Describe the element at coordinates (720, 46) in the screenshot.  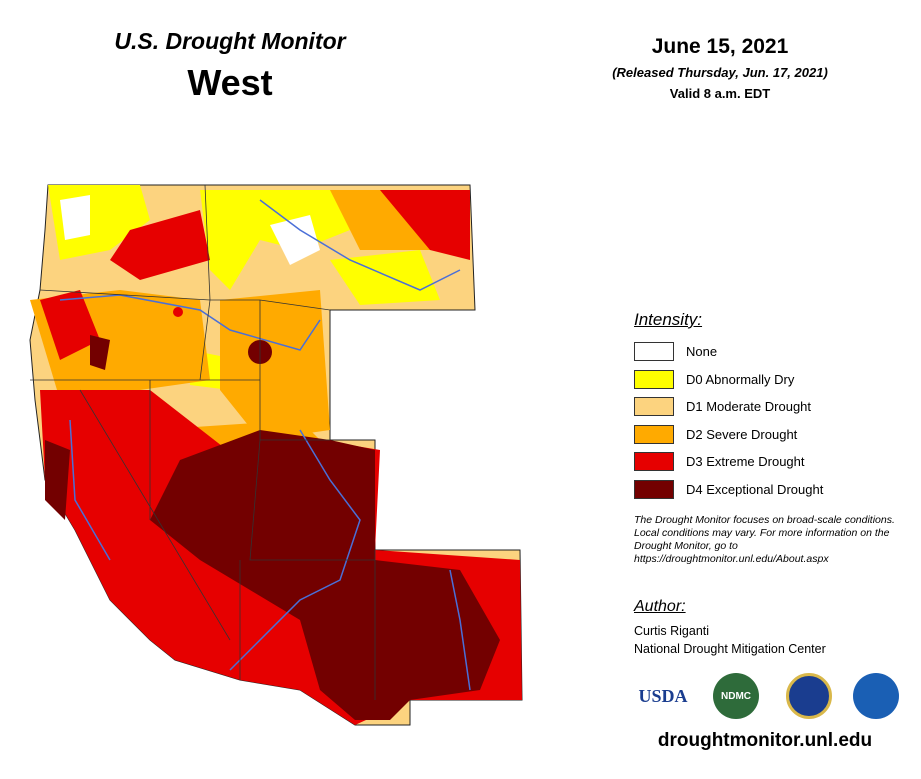
I see `map-date: June 15, 2021` at that location.